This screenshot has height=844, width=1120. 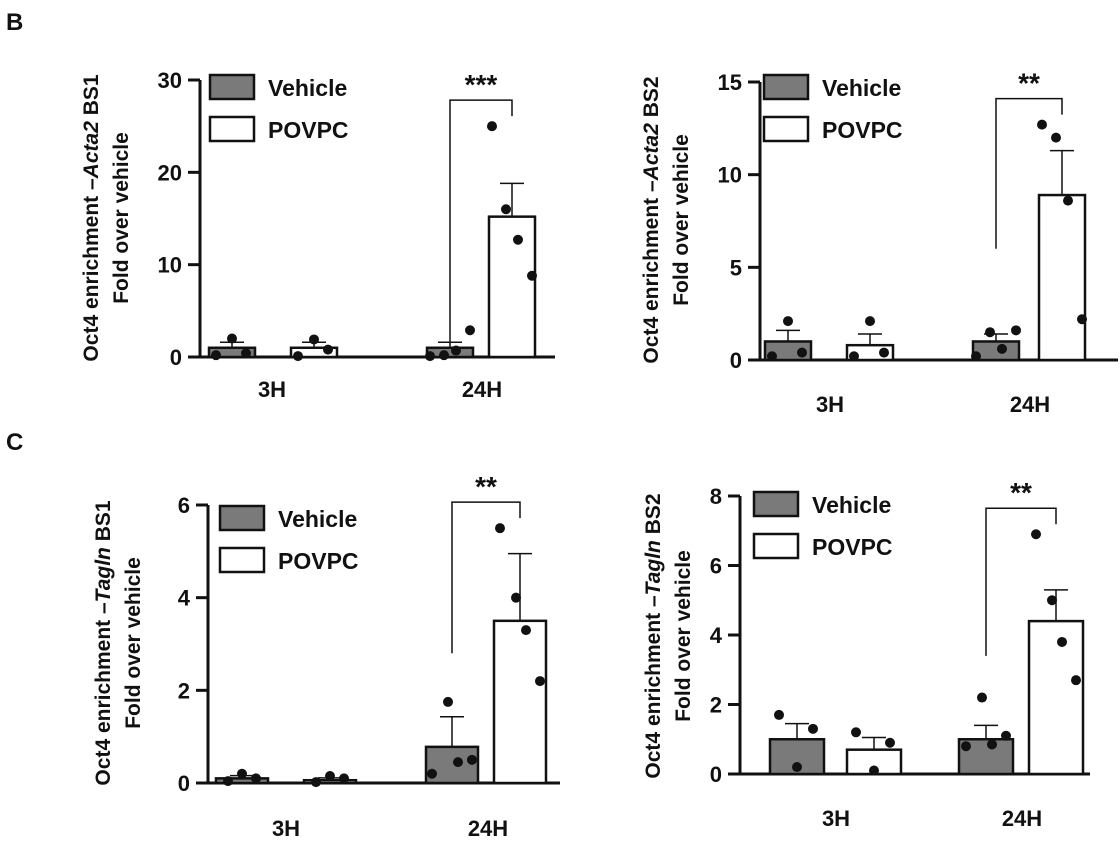 What do you see at coordinates (170, 80) in the screenshot?
I see `y-tick-label: 30` at bounding box center [170, 80].